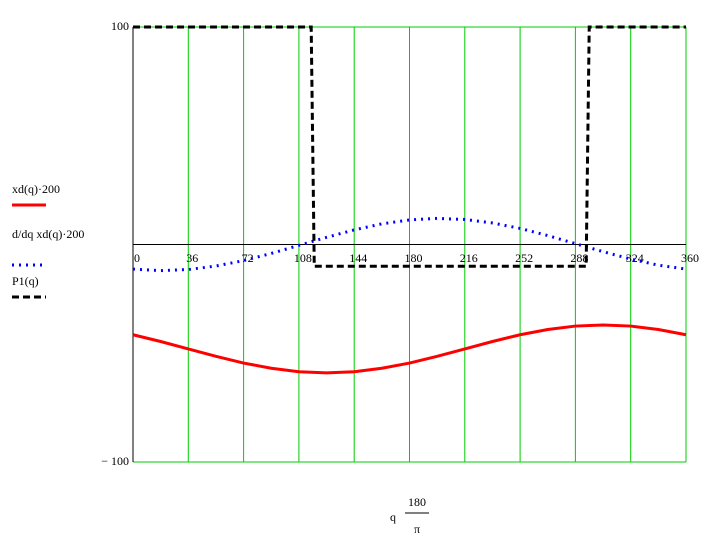 This screenshot has height=543, width=718. Describe the element at coordinates (120, 26) in the screenshot. I see `y-tick-label: 100` at that location.